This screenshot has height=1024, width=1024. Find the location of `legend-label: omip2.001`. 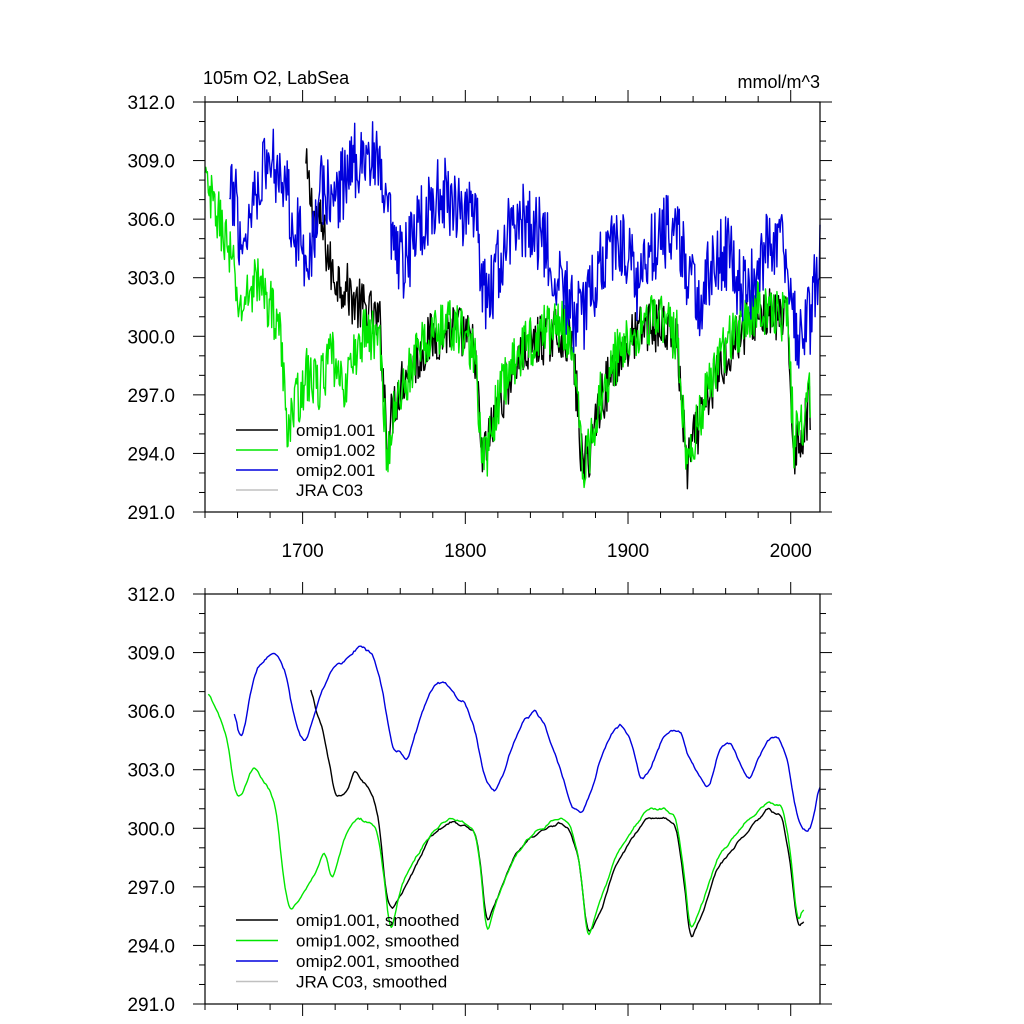

legend-label: omip2.001 is located at coordinates (335, 470).